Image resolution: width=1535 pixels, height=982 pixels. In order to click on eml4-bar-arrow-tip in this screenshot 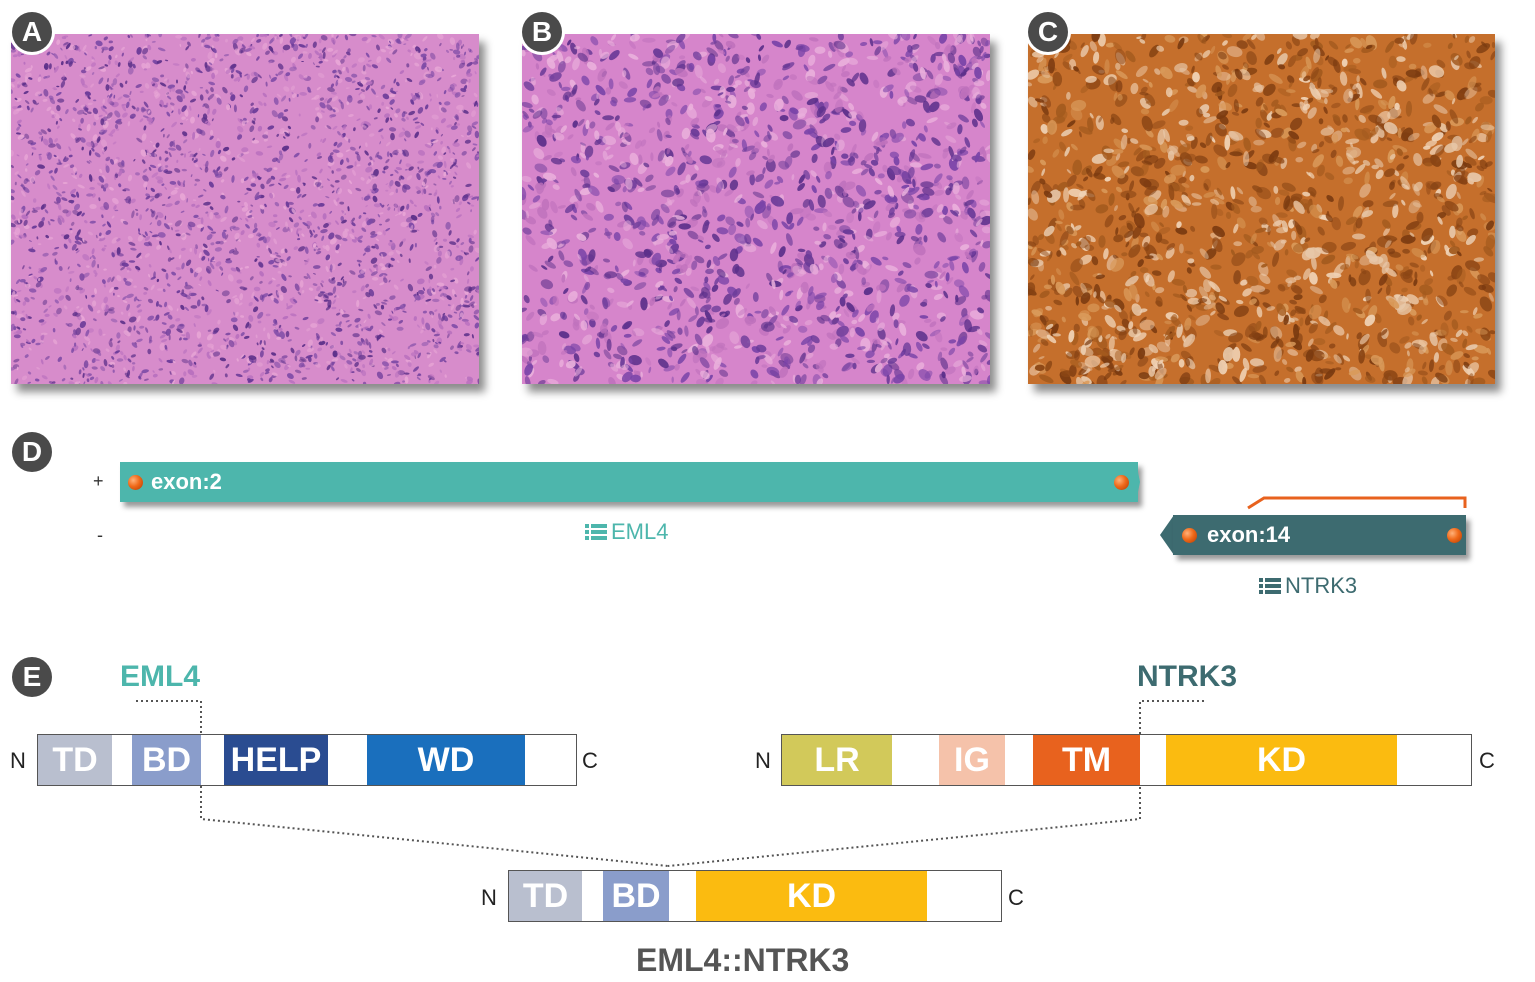, I will do `click(1138, 482)`.